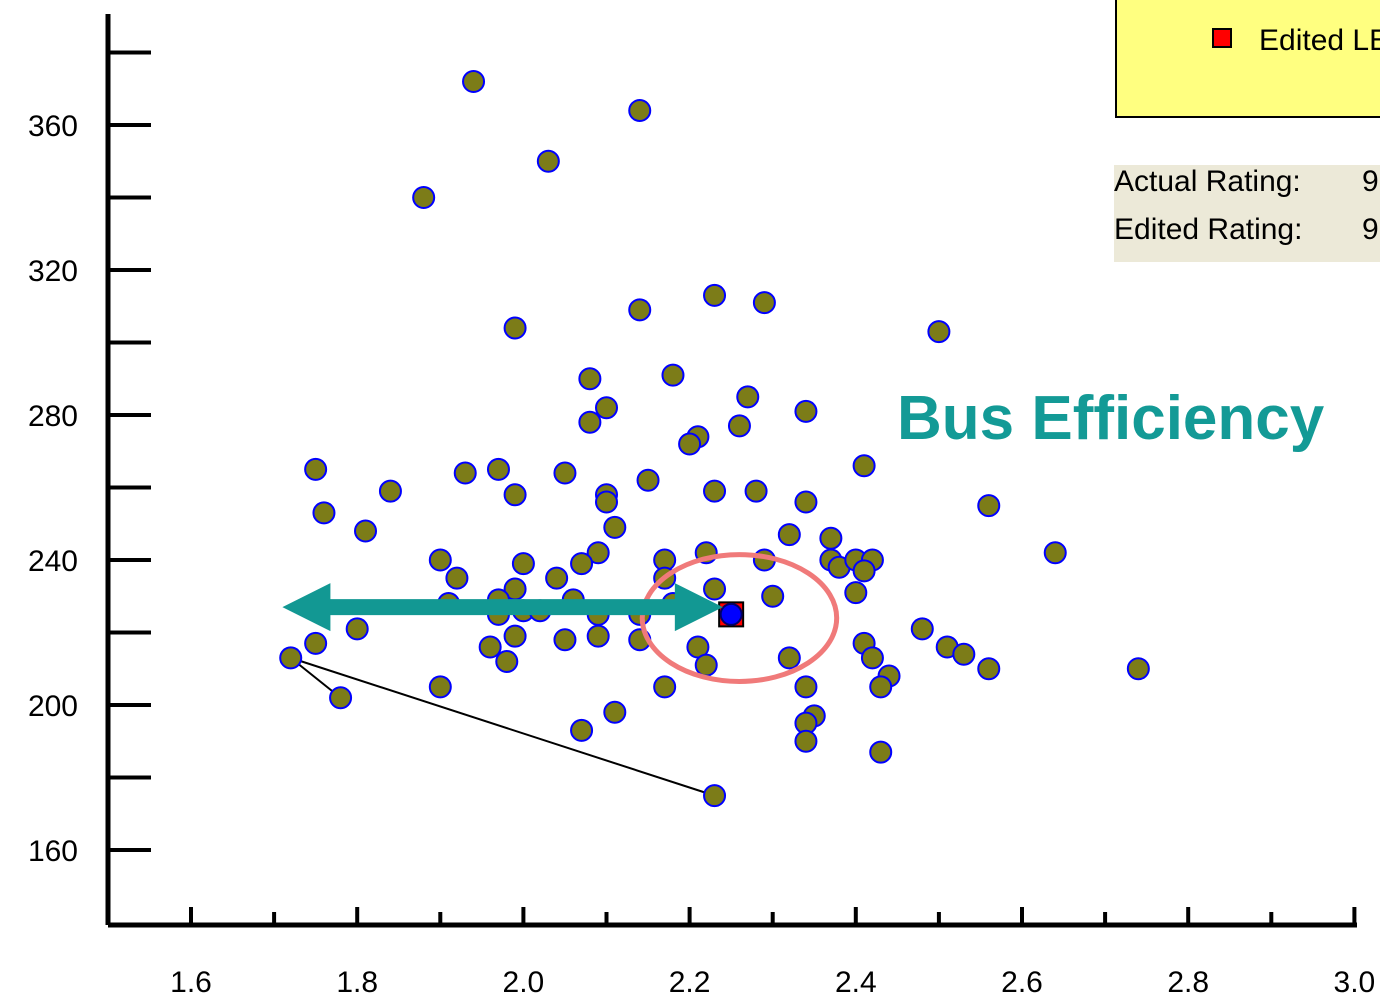 This screenshot has width=1380, height=1006. Describe the element at coordinates (524, 982) in the screenshot. I see `x-tick-label: 2.0` at that location.